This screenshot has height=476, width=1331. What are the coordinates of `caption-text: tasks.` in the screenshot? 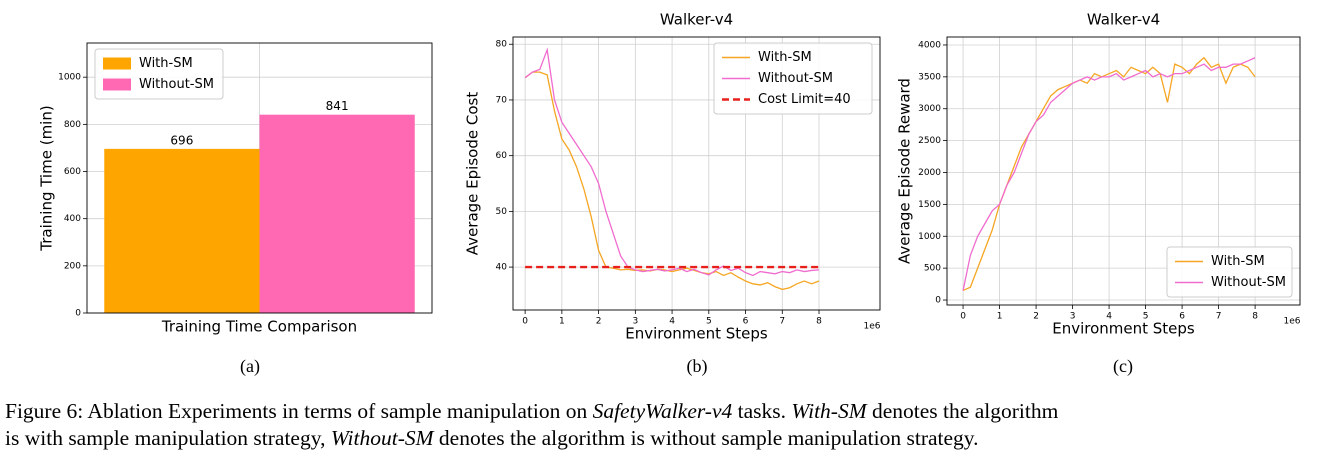 It's located at (762, 411).